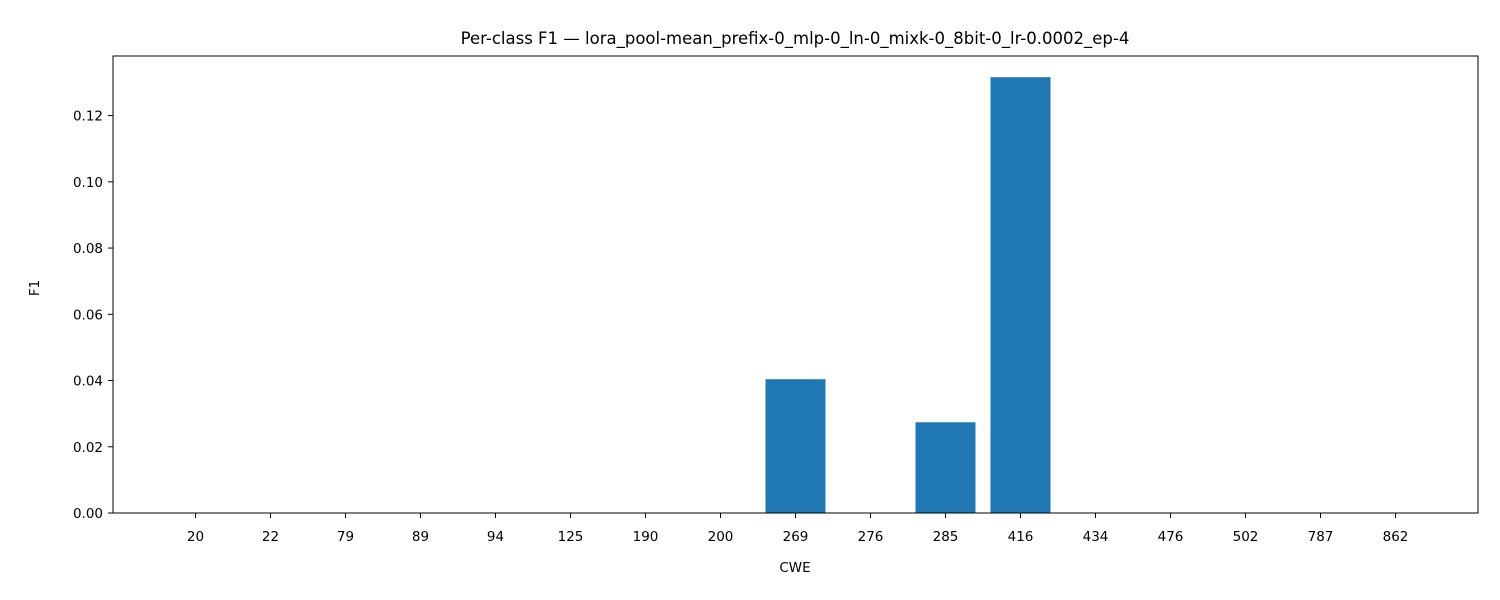 This screenshot has width=1500, height=600. What do you see at coordinates (646, 537) in the screenshot?
I see `x-tick-label: 190` at bounding box center [646, 537].